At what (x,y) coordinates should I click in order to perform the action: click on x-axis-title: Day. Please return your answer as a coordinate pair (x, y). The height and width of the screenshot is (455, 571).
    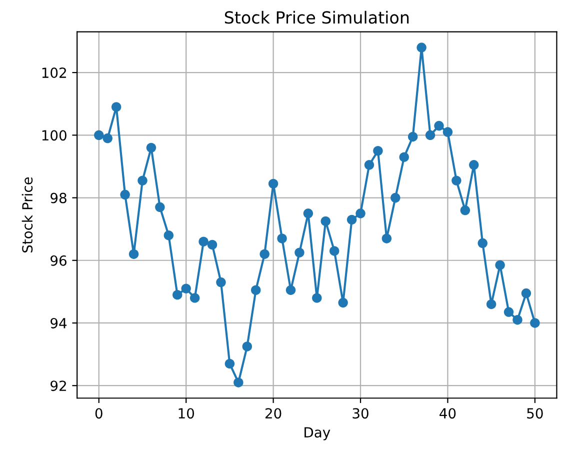
    Looking at the image, I should click on (317, 433).